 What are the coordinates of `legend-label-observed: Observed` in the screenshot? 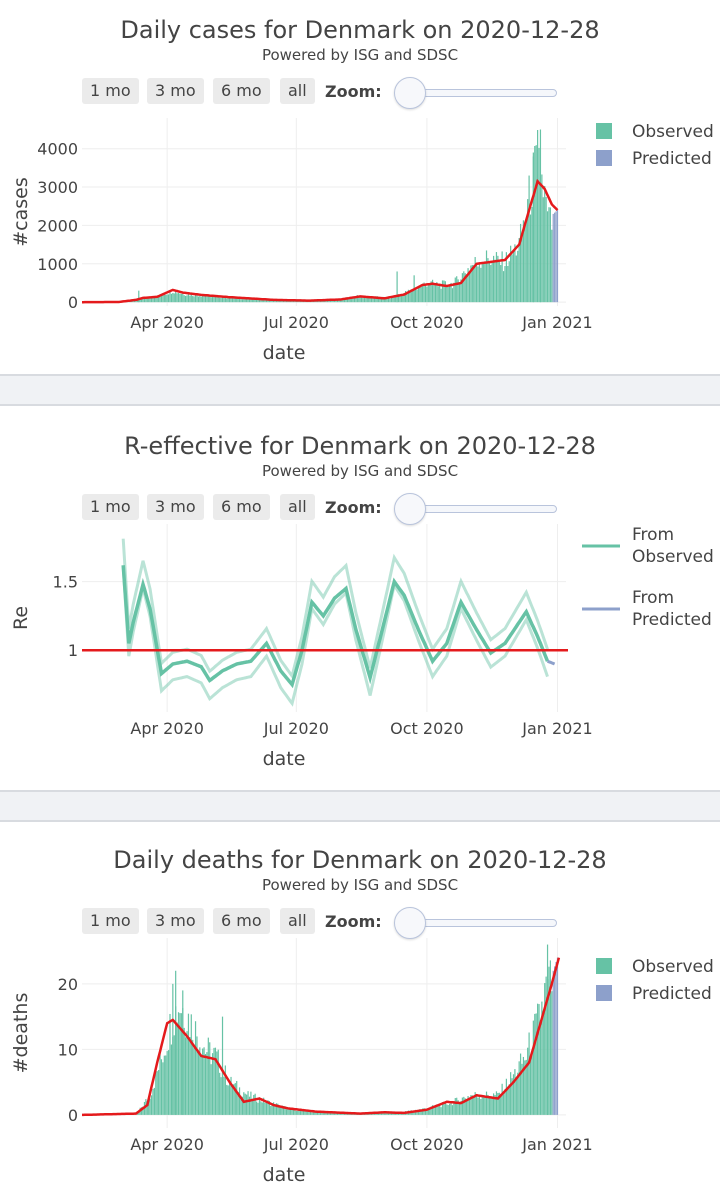 It's located at (673, 132).